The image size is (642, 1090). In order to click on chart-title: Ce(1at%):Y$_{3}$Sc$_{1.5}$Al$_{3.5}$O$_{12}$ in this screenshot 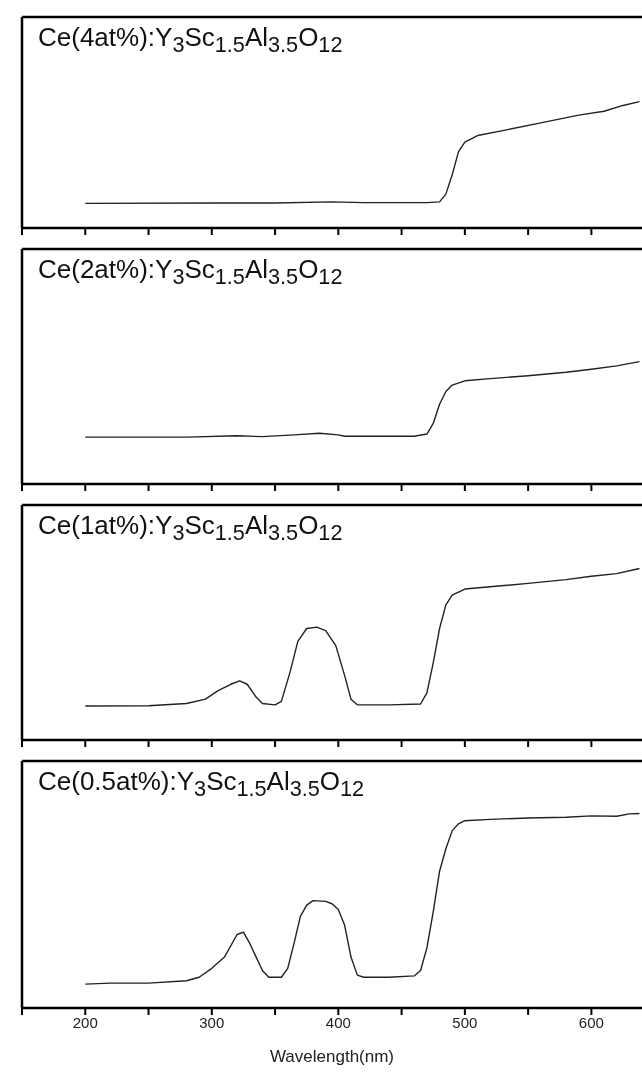, I will do `click(190, 528)`.